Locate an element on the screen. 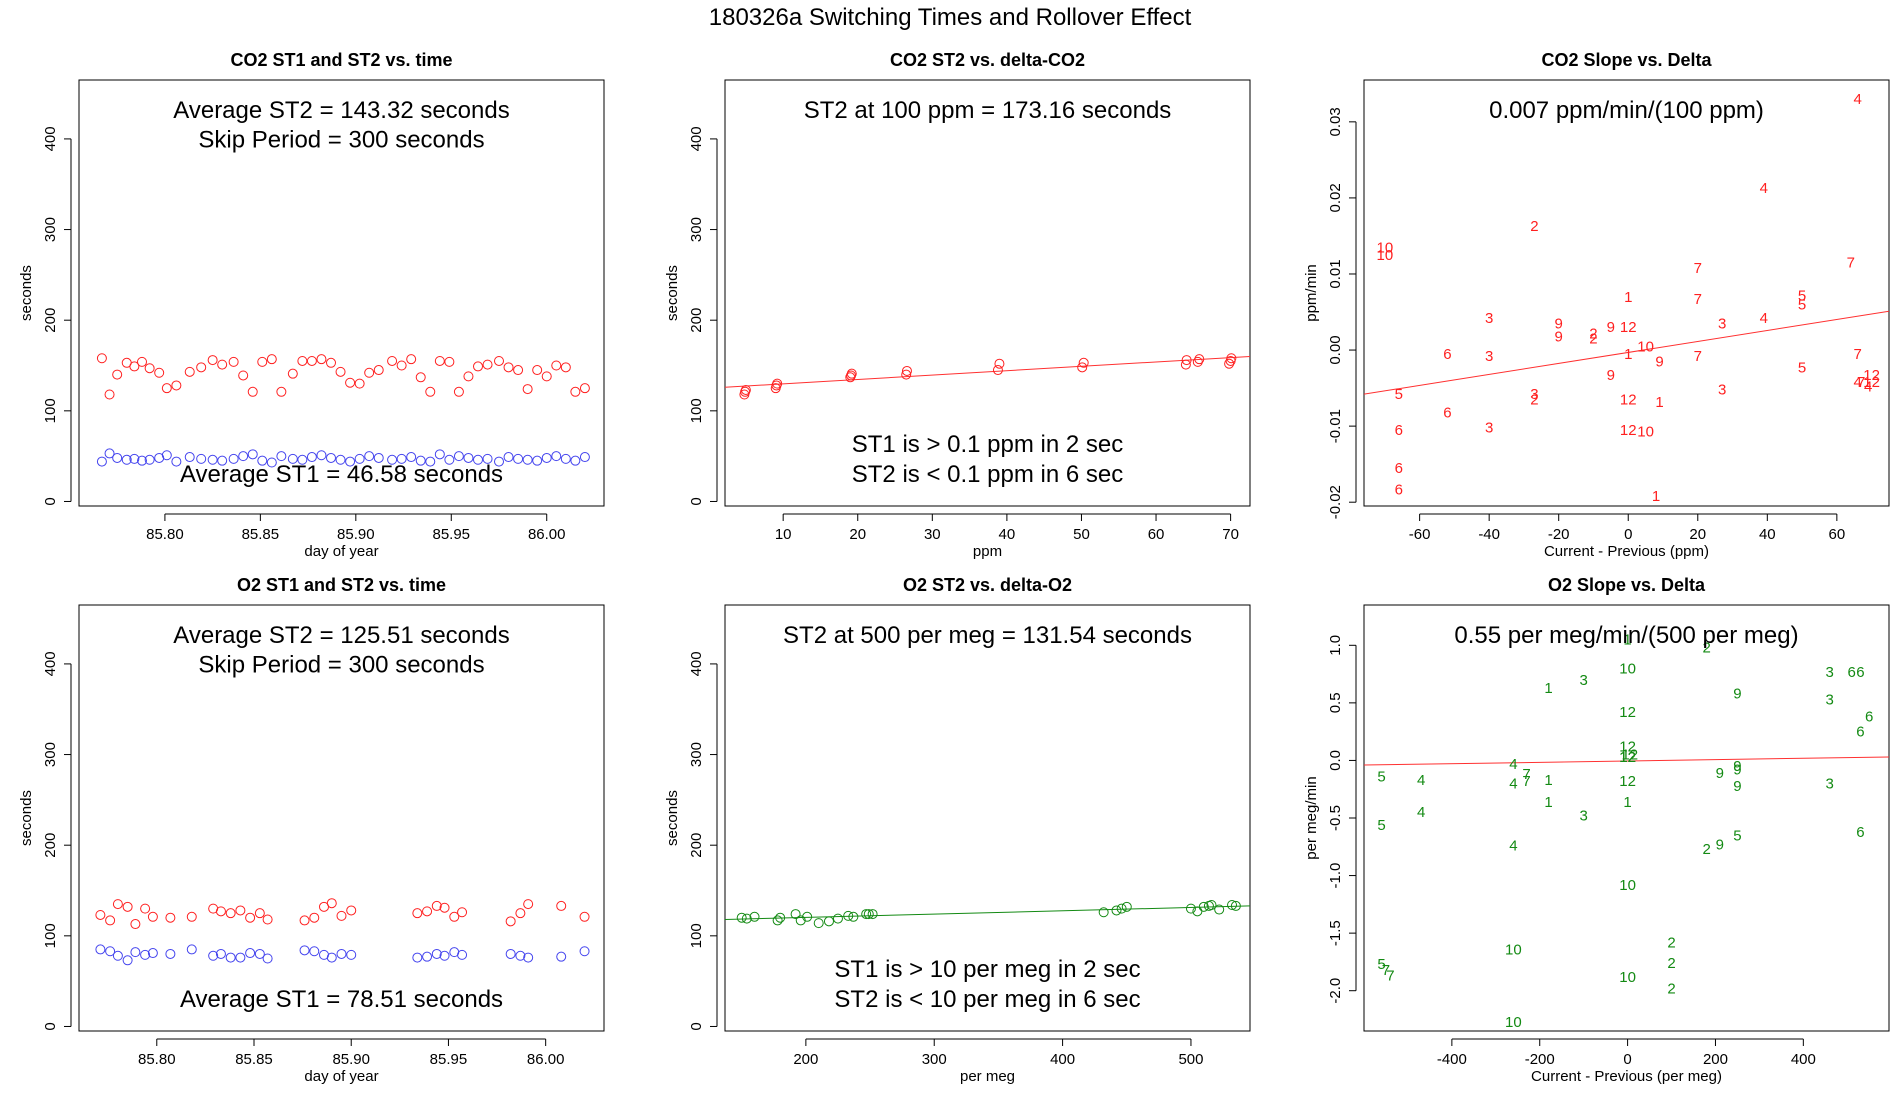  x-axis-label: day of year is located at coordinates (341, 1076).